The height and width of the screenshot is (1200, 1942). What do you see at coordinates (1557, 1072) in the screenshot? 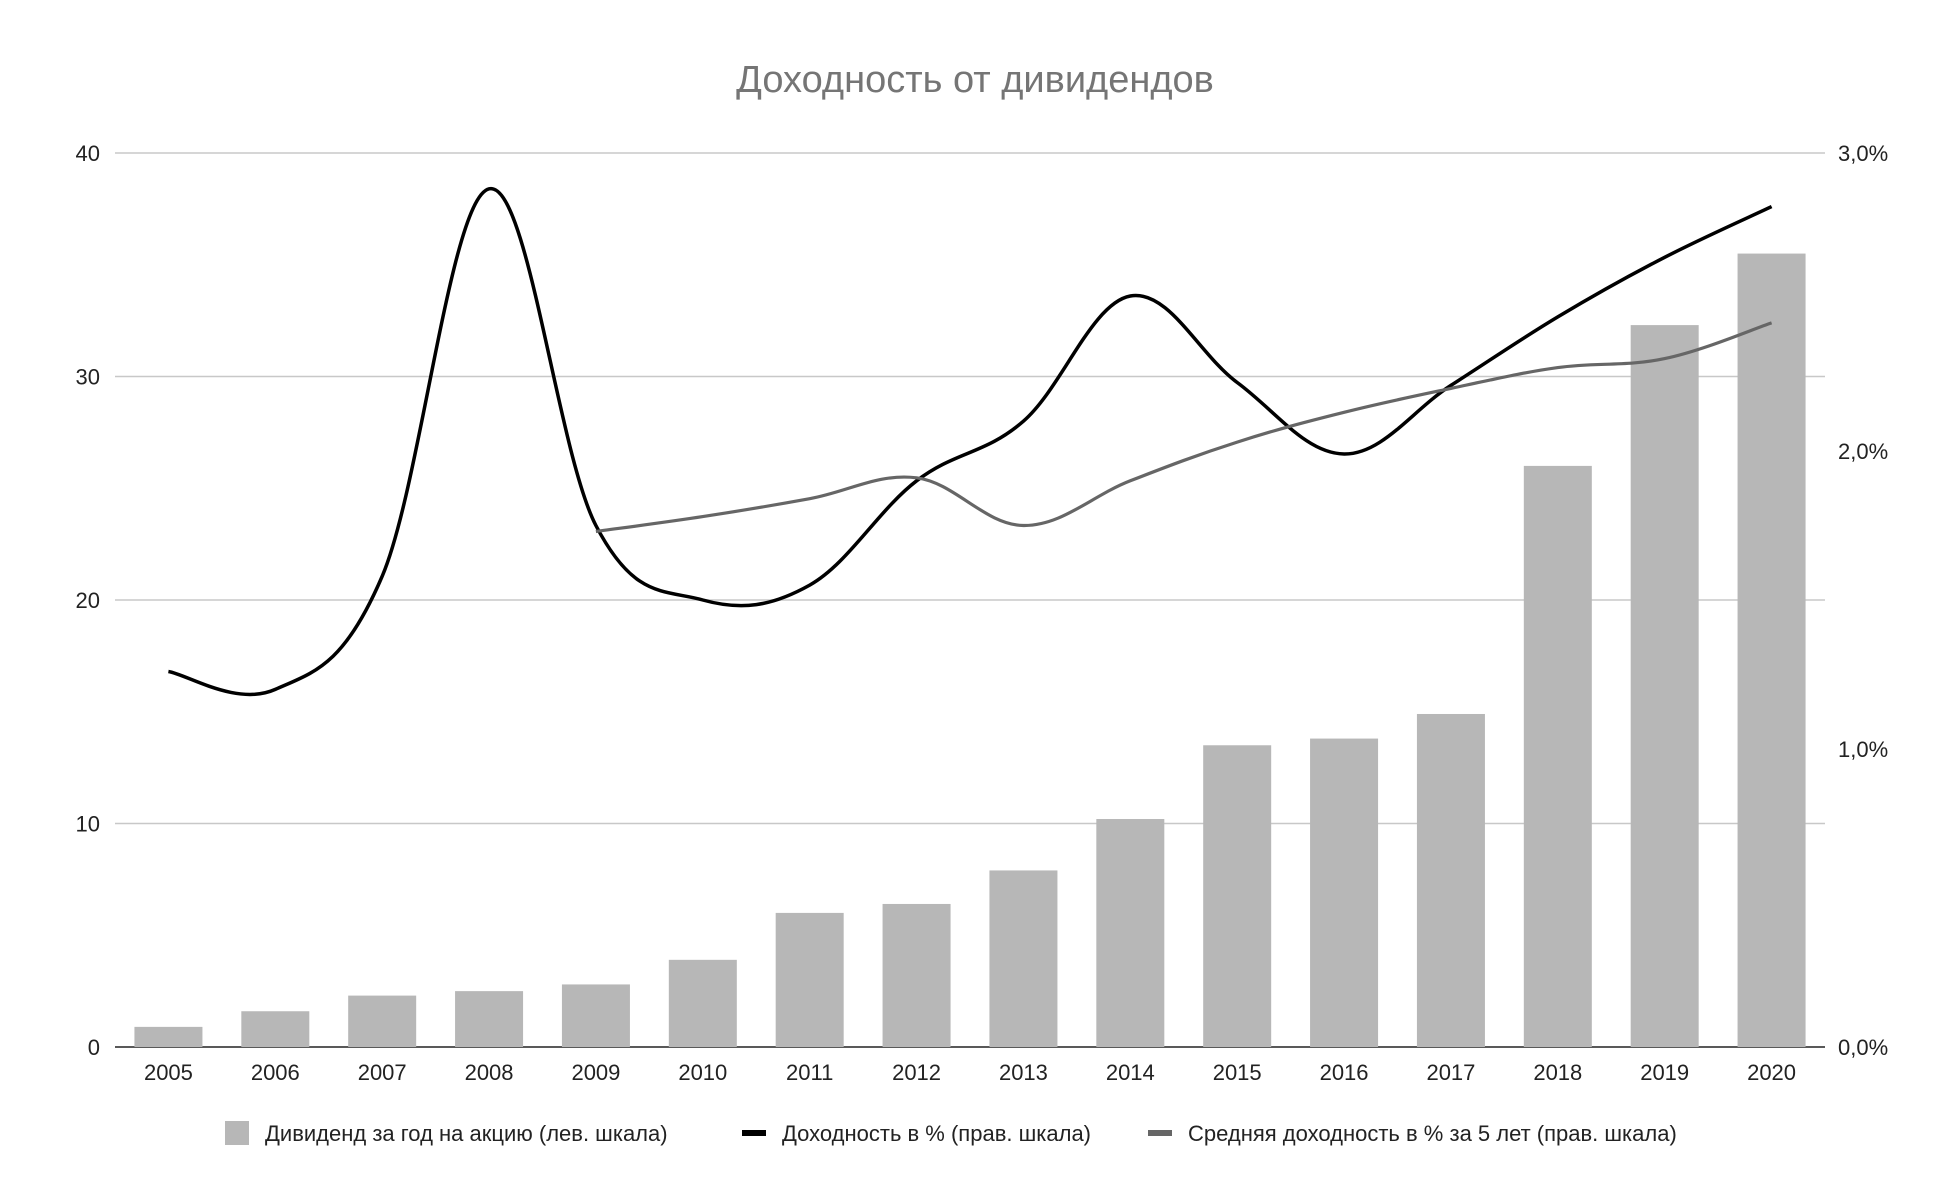
I see `x-tick-label: 2018` at bounding box center [1557, 1072].